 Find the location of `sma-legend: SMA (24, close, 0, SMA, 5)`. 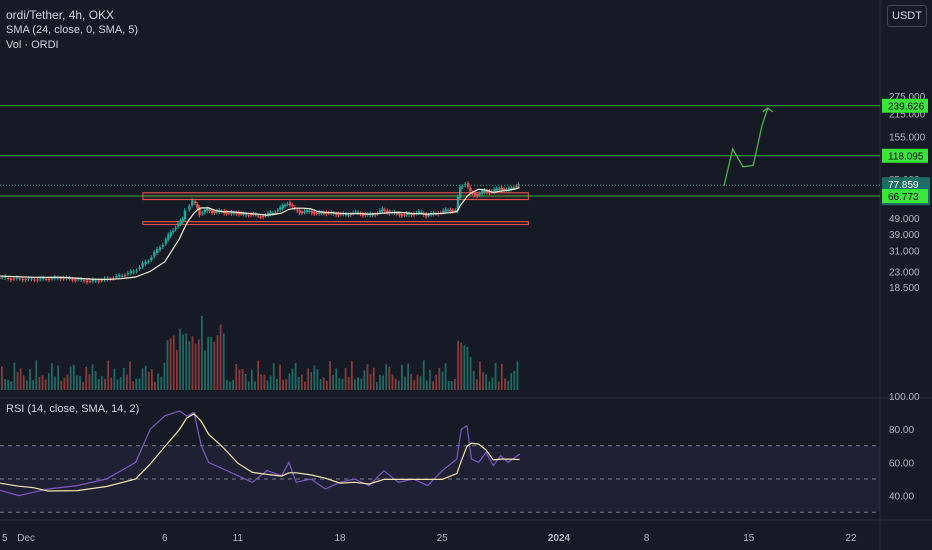

sma-legend: SMA (24, close, 0, SMA, 5) is located at coordinates (72, 30).